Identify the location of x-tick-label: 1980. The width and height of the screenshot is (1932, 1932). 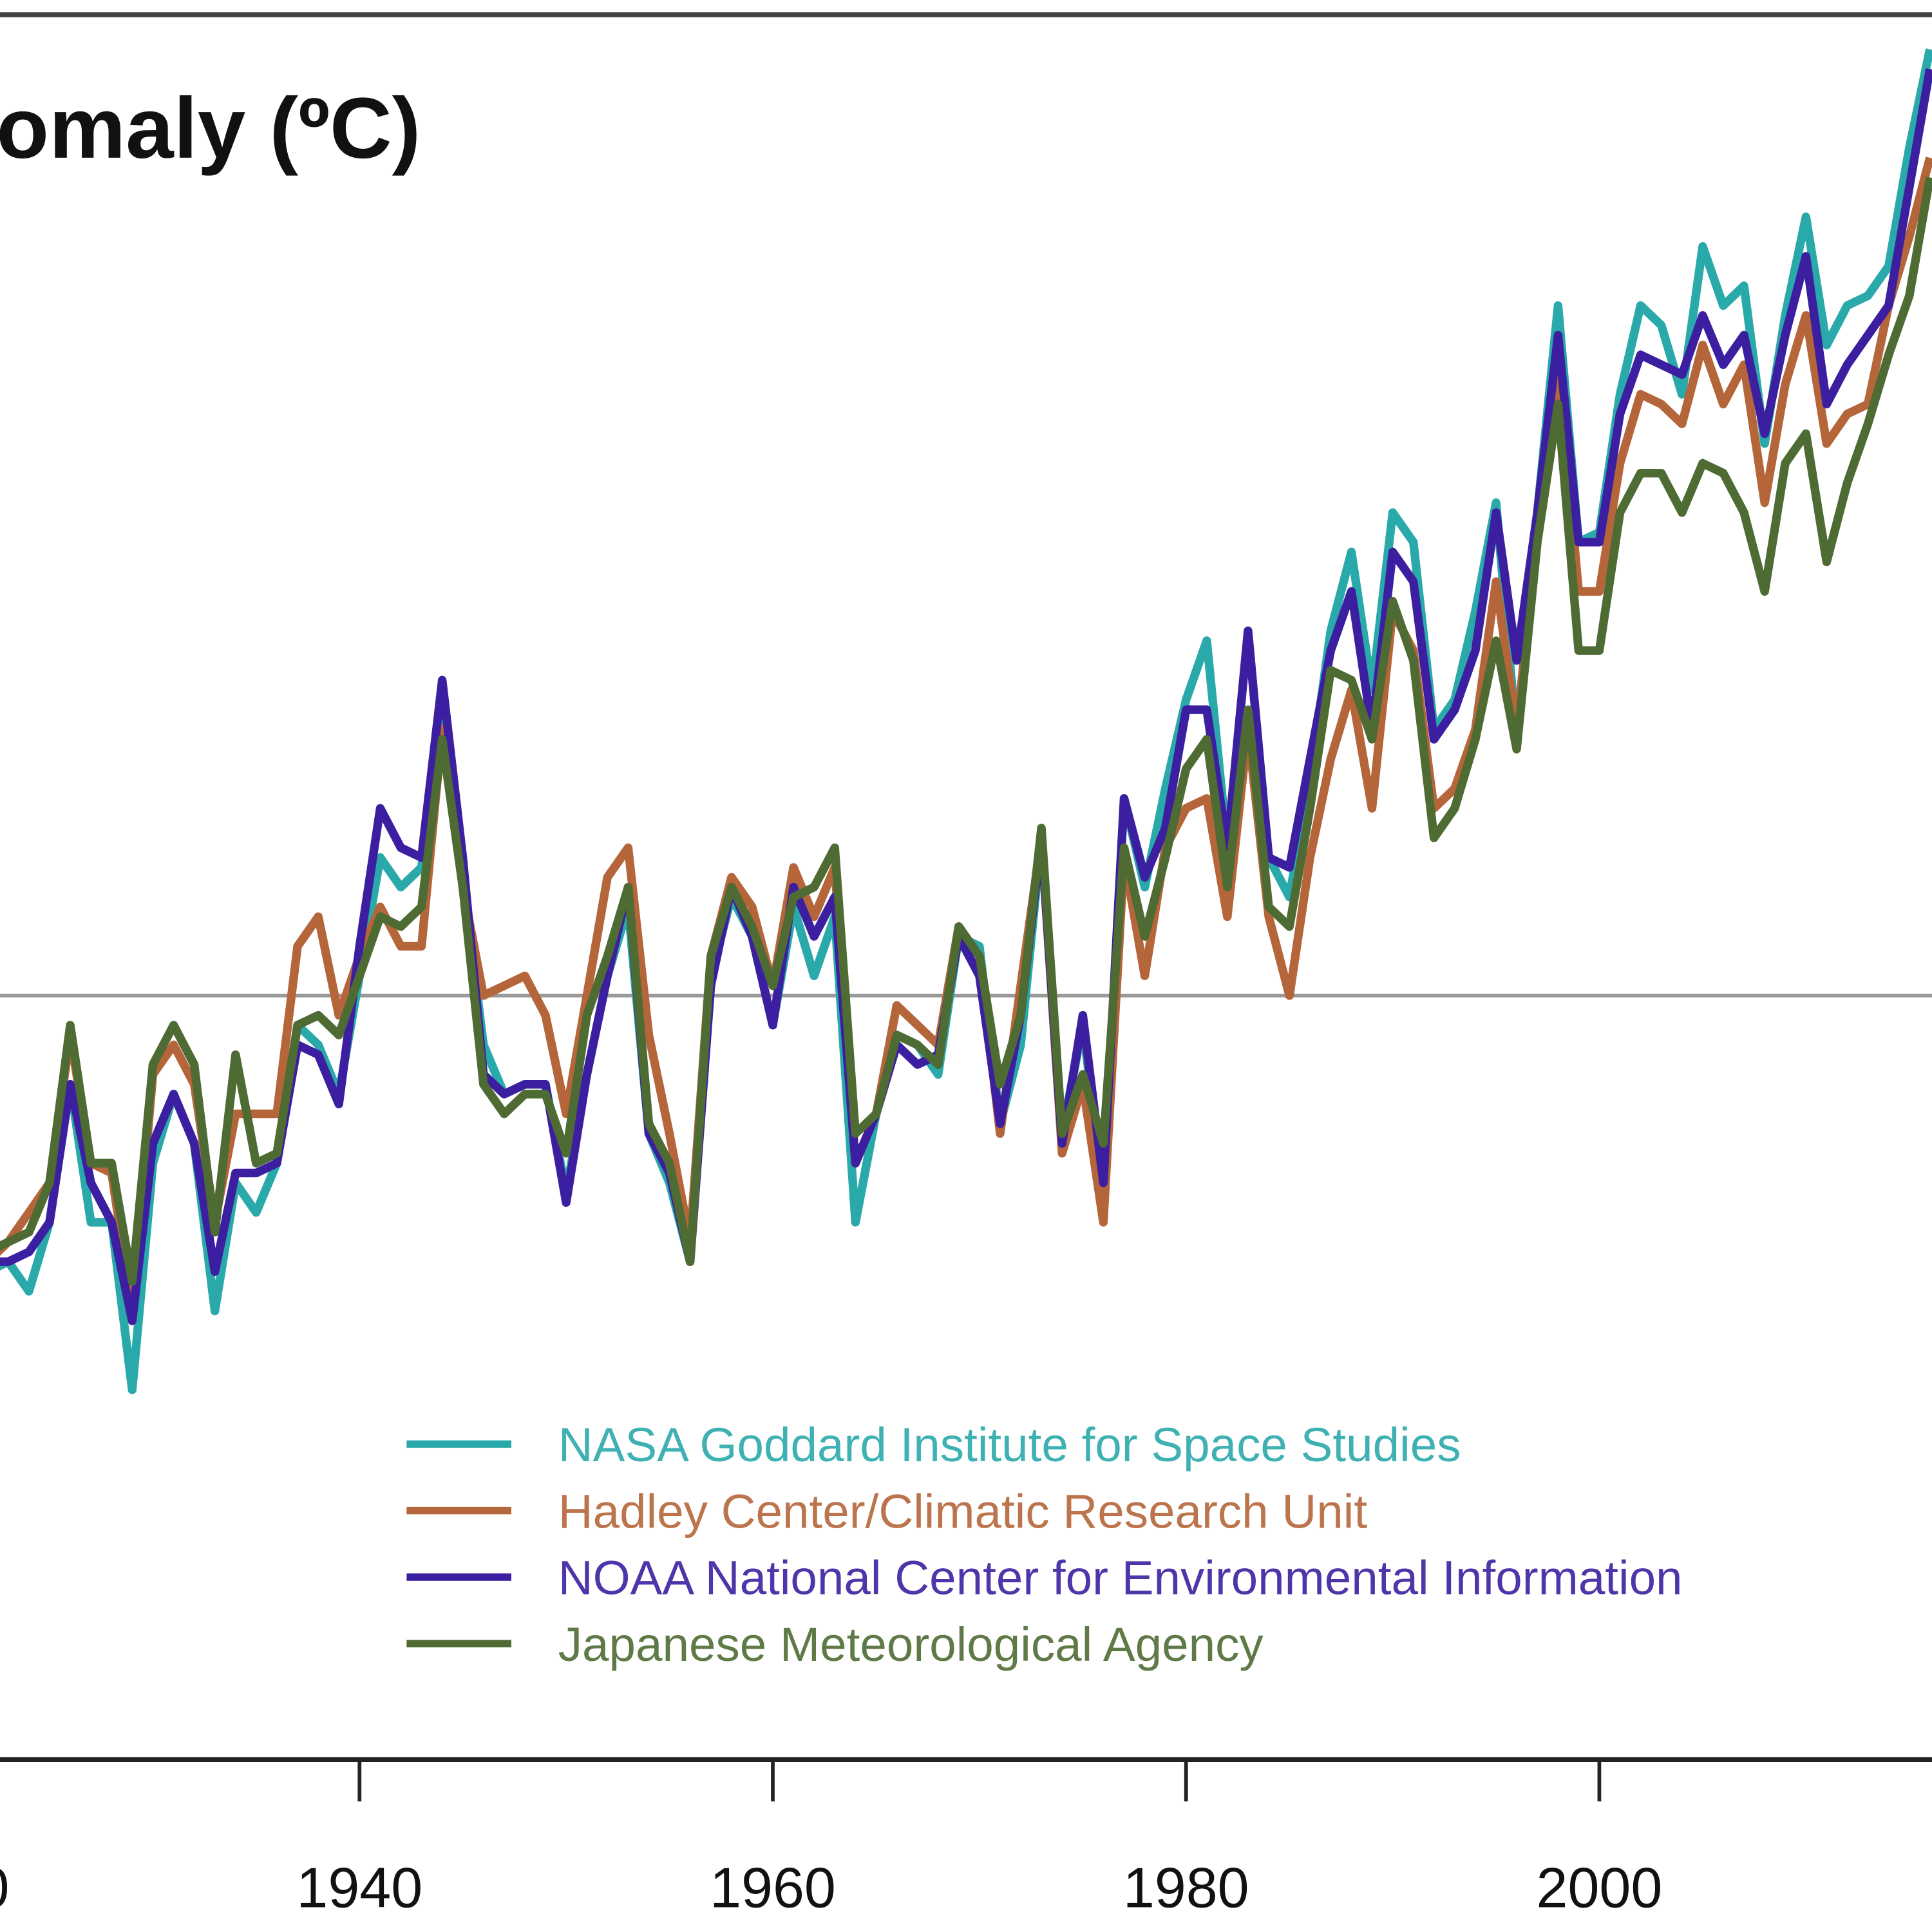
(1186, 1888).